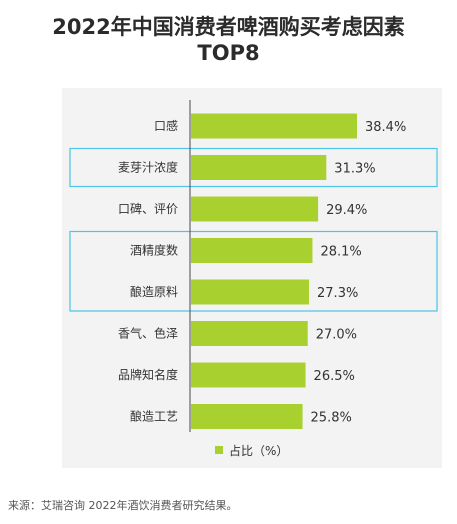  Describe the element at coordinates (219, 450) in the screenshot. I see `legend-swatch` at that location.